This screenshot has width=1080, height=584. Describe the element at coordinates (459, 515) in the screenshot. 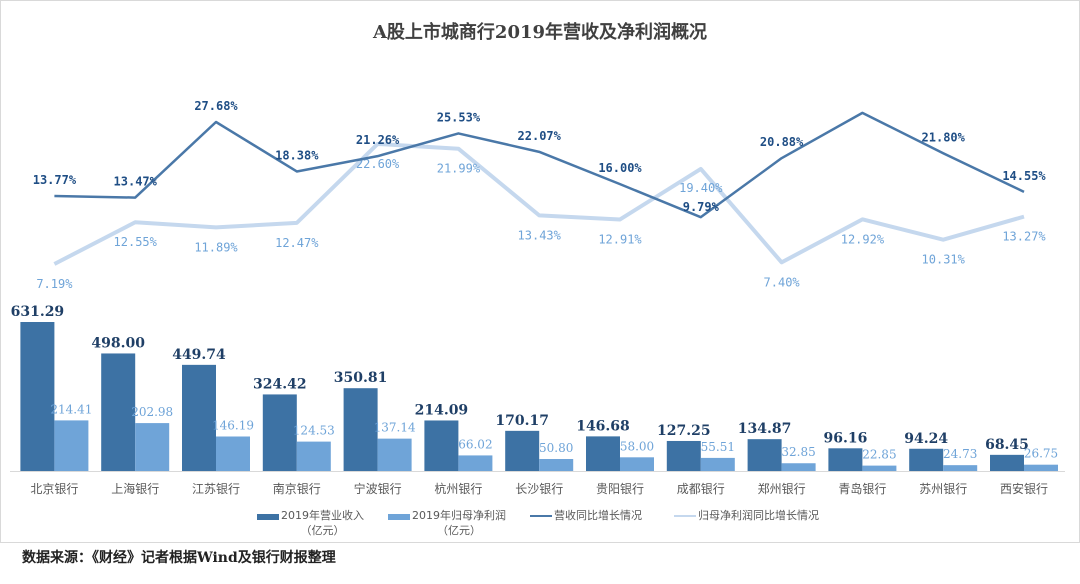

I see `legend-label: 2019年归母净利润` at that location.